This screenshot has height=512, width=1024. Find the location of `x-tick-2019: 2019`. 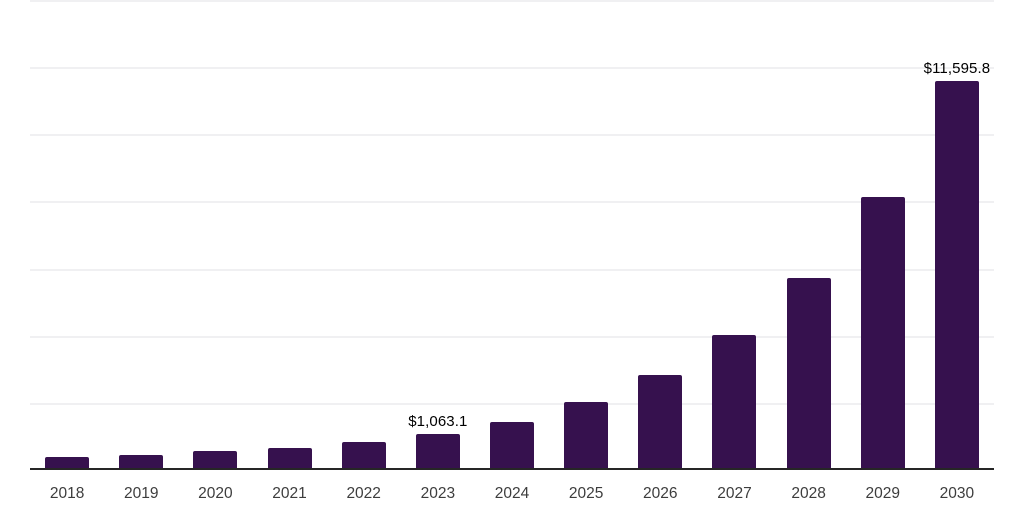

x-tick-2019: 2019 is located at coordinates (141, 493).